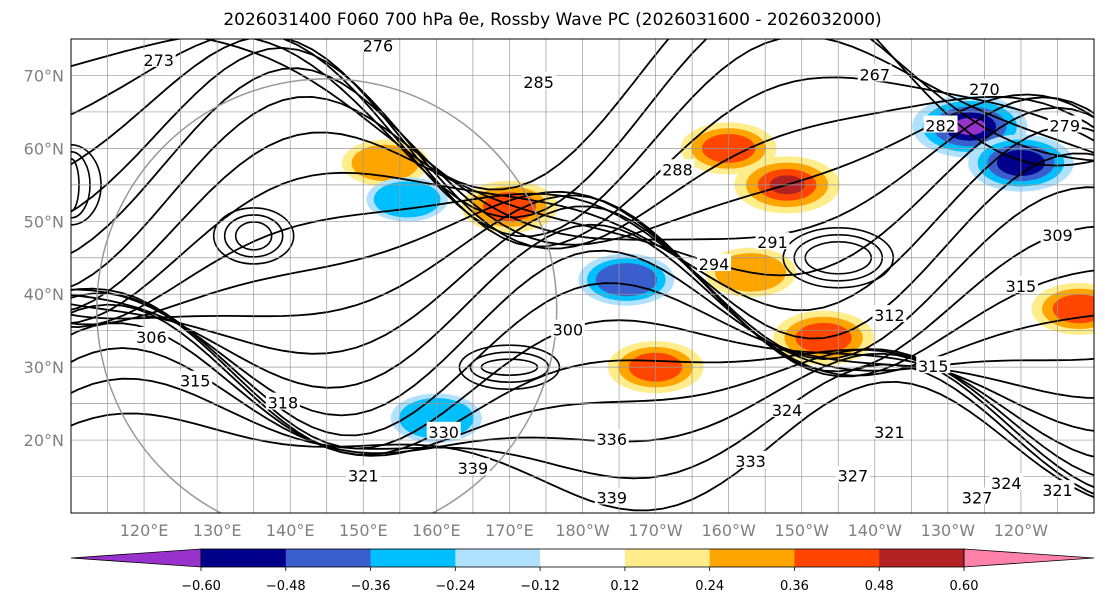 The width and height of the screenshot is (1105, 606). I want to click on contour-label-20: 327, so click(853, 476).